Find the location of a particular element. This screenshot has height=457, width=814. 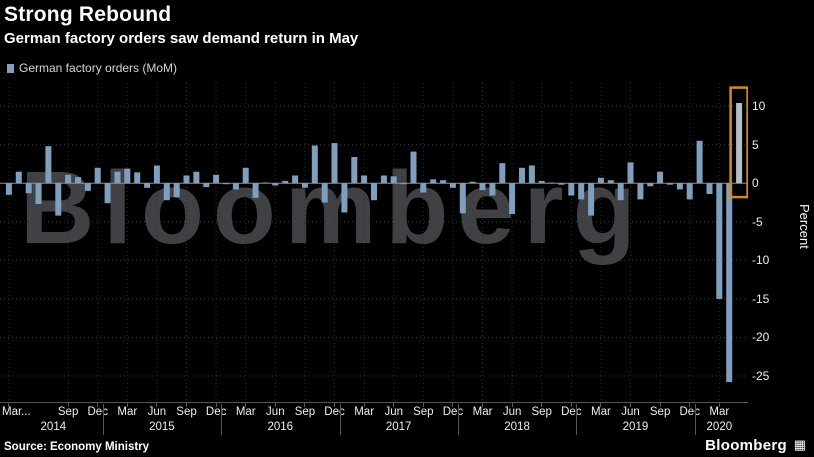

y-tick-label--25: -25 is located at coordinates (761, 376).